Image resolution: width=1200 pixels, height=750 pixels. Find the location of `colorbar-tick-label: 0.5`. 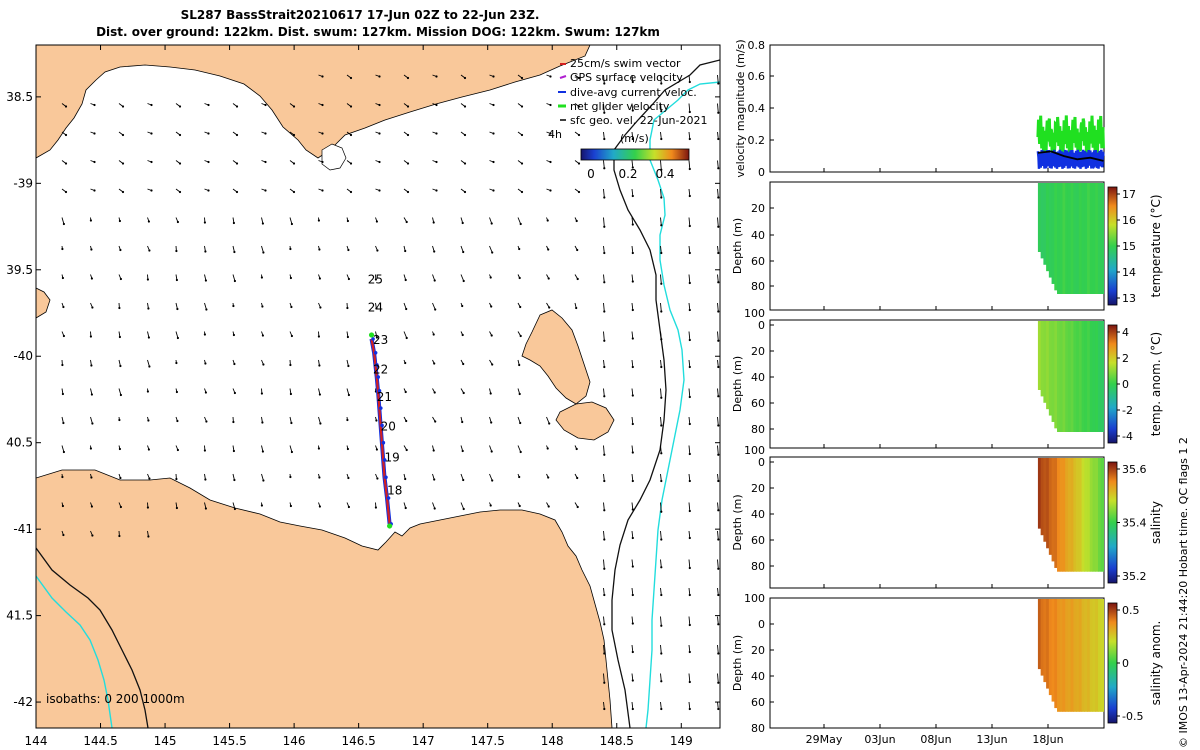

colorbar-tick-label: 0.5 is located at coordinates (1131, 610).